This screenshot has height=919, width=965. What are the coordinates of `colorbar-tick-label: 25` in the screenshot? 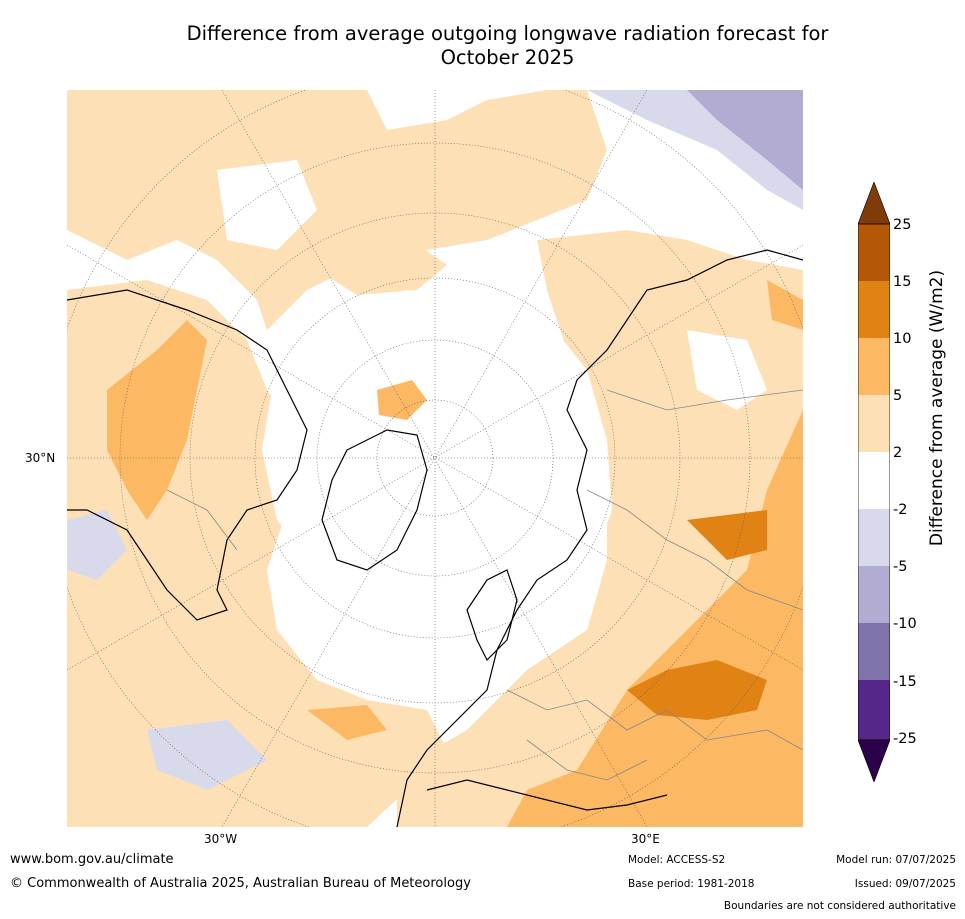 It's located at (902, 225).